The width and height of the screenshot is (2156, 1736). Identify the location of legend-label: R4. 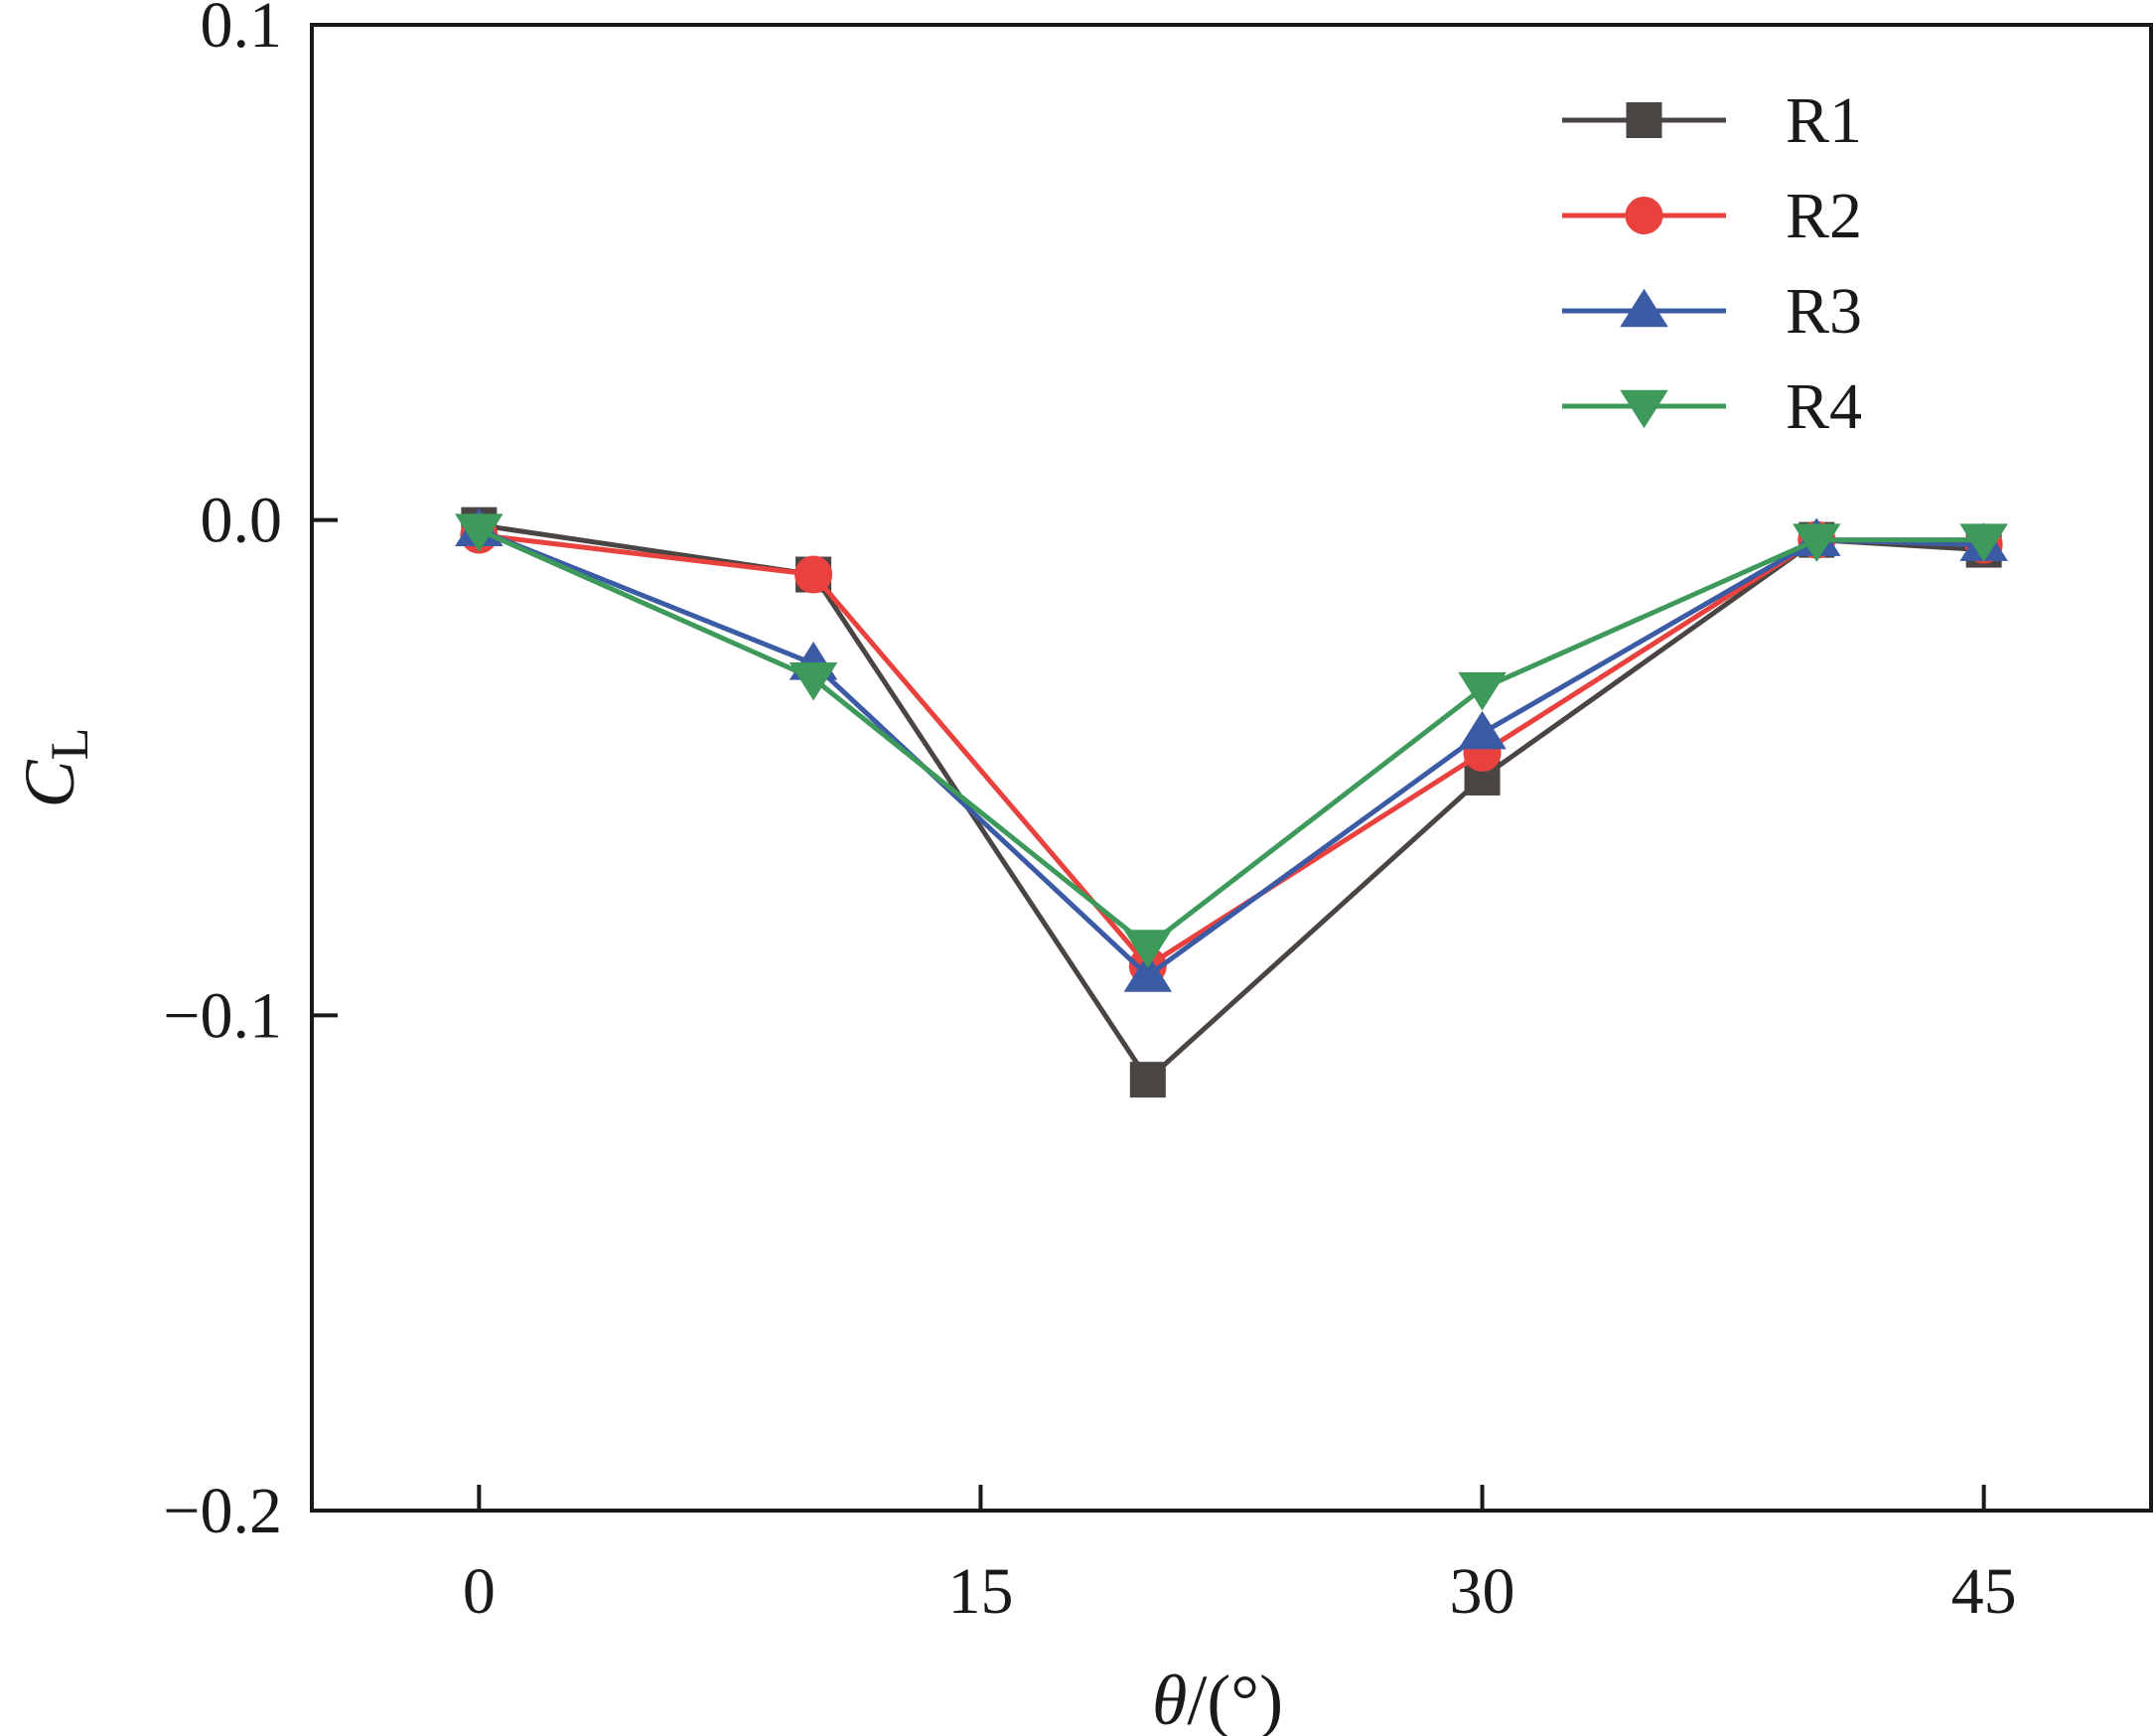
(1824, 407).